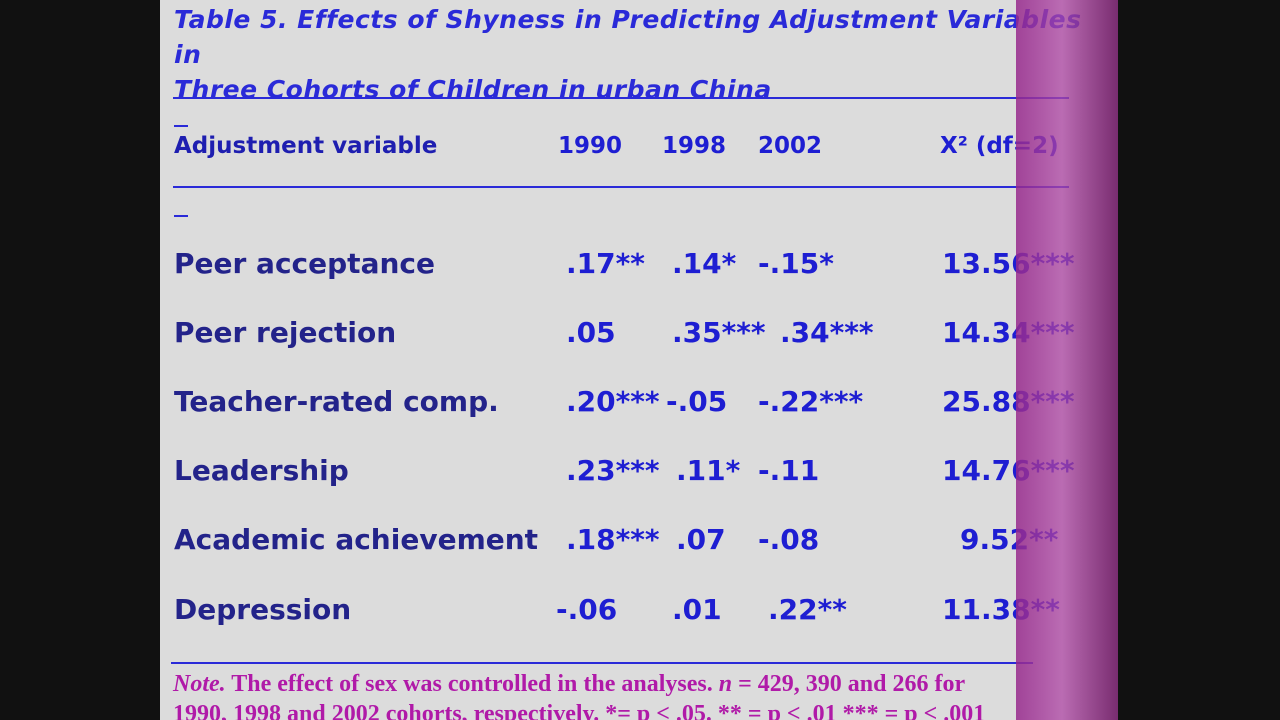 This screenshot has height=720, width=1280. Describe the element at coordinates (263, 609) in the screenshot. I see `row-label: Depression` at that location.